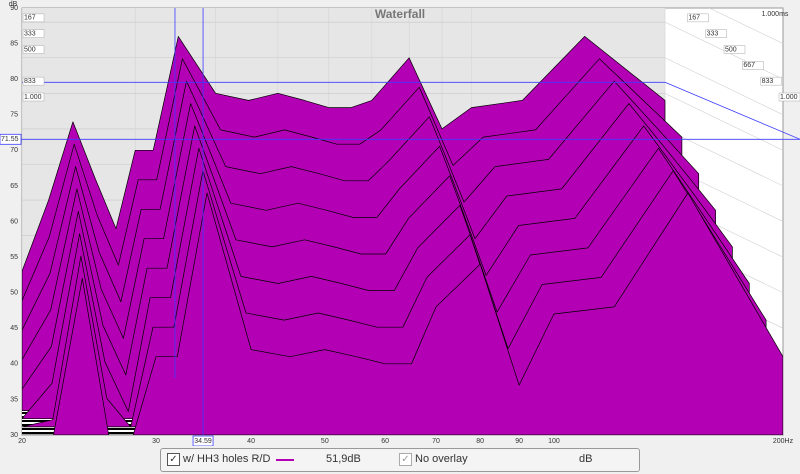  What do you see at coordinates (14, 8) in the screenshot?
I see `y-tick-label: 90` at bounding box center [14, 8].